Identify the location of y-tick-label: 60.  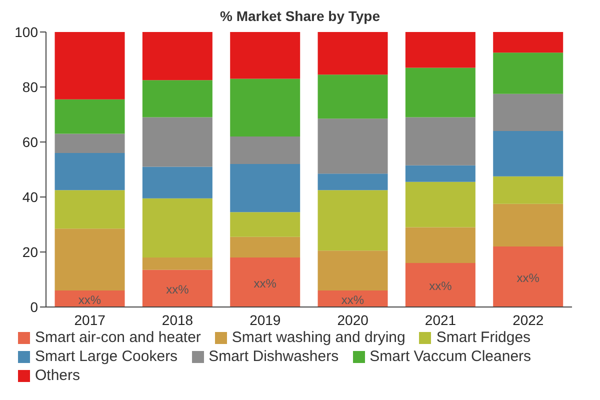
(30, 142).